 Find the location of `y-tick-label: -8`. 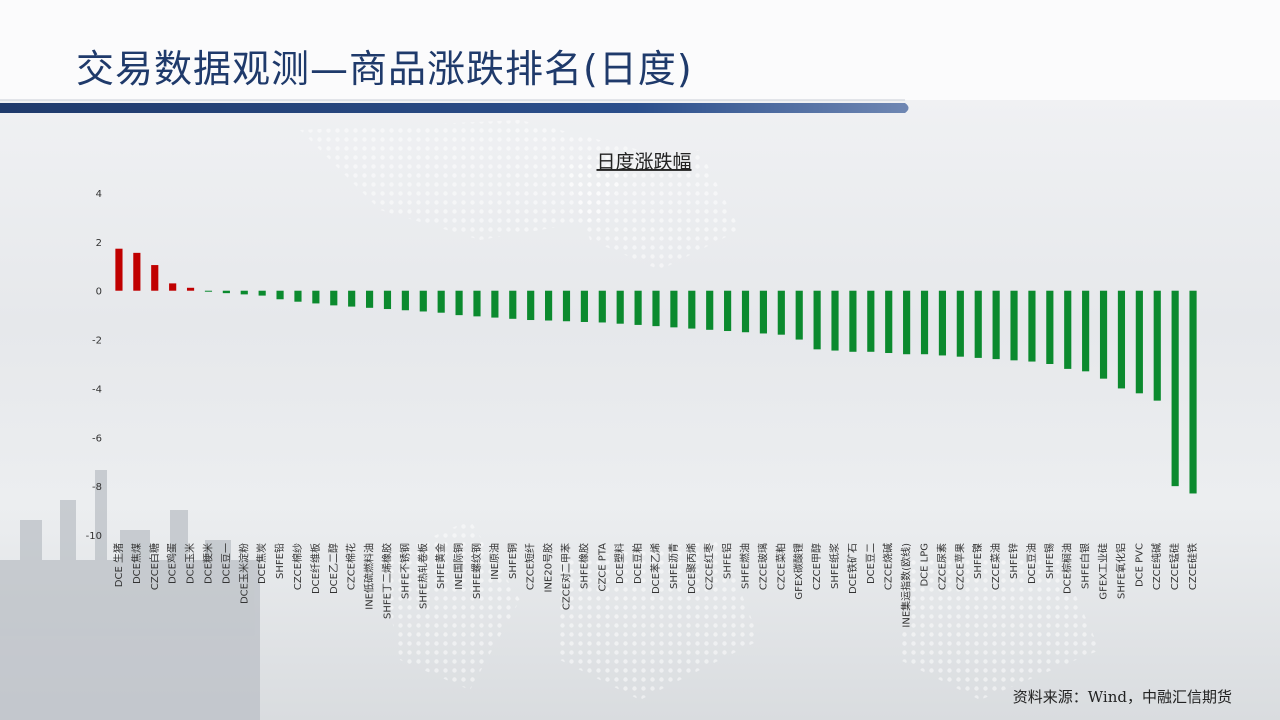

y-tick-label: -8 is located at coordinates (97, 487).